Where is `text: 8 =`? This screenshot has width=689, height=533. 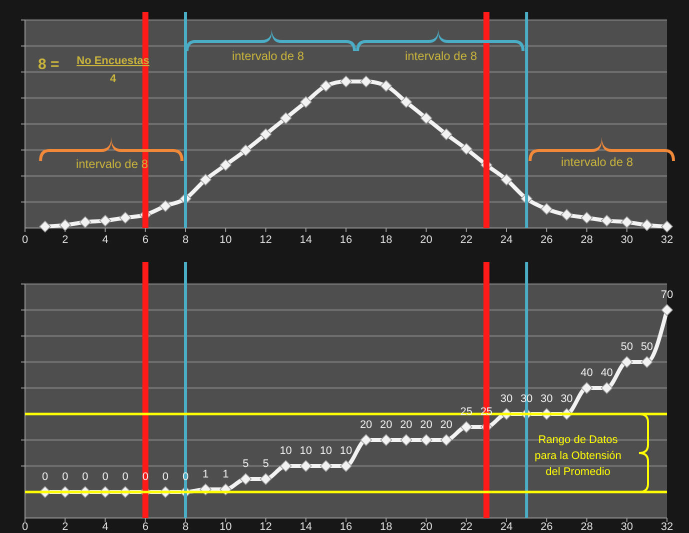
text: 8 = is located at coordinates (49, 64).